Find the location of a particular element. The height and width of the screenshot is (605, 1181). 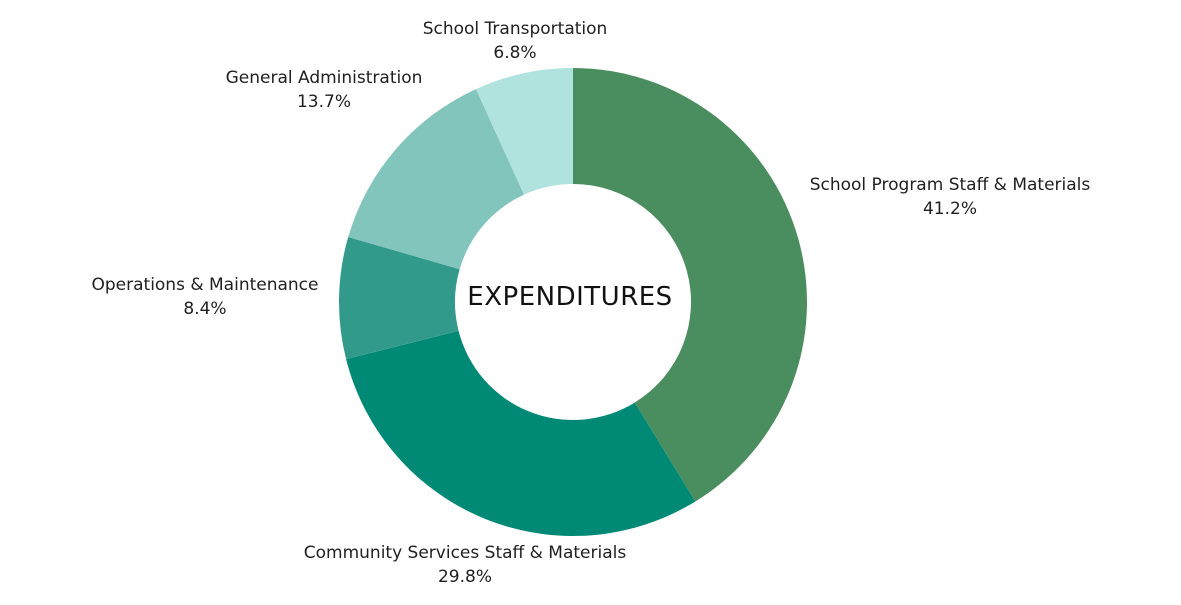

chart-title: EXPENDITURES is located at coordinates (570, 297).